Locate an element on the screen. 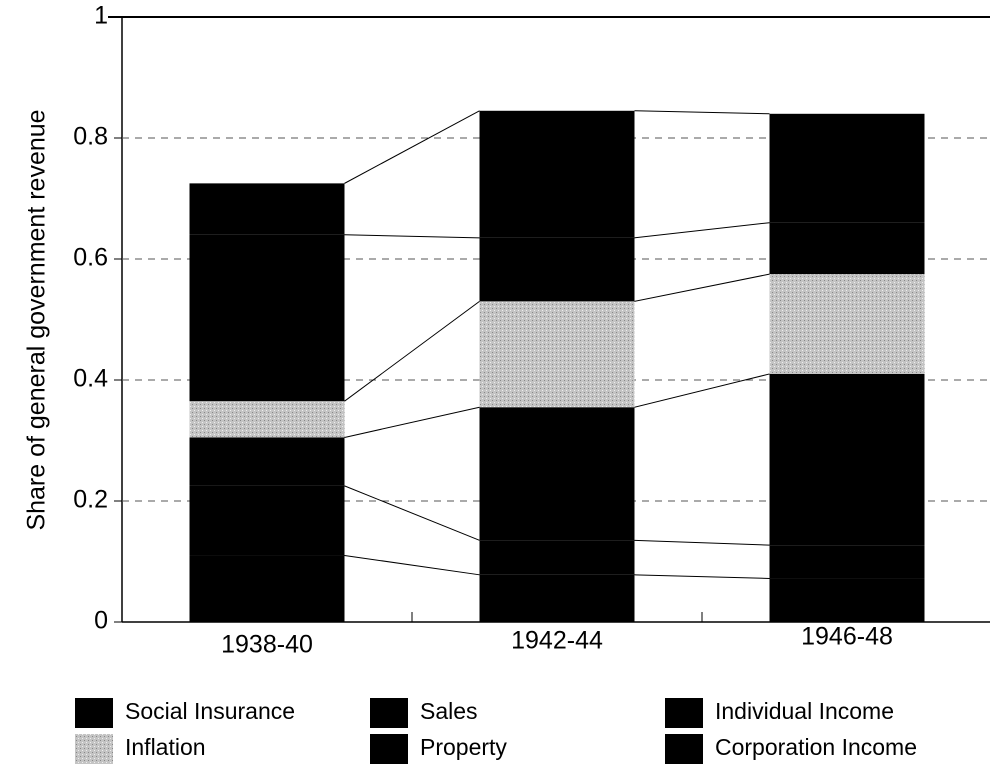 This screenshot has height=766, width=990. legend-label: Property is located at coordinates (463, 747).